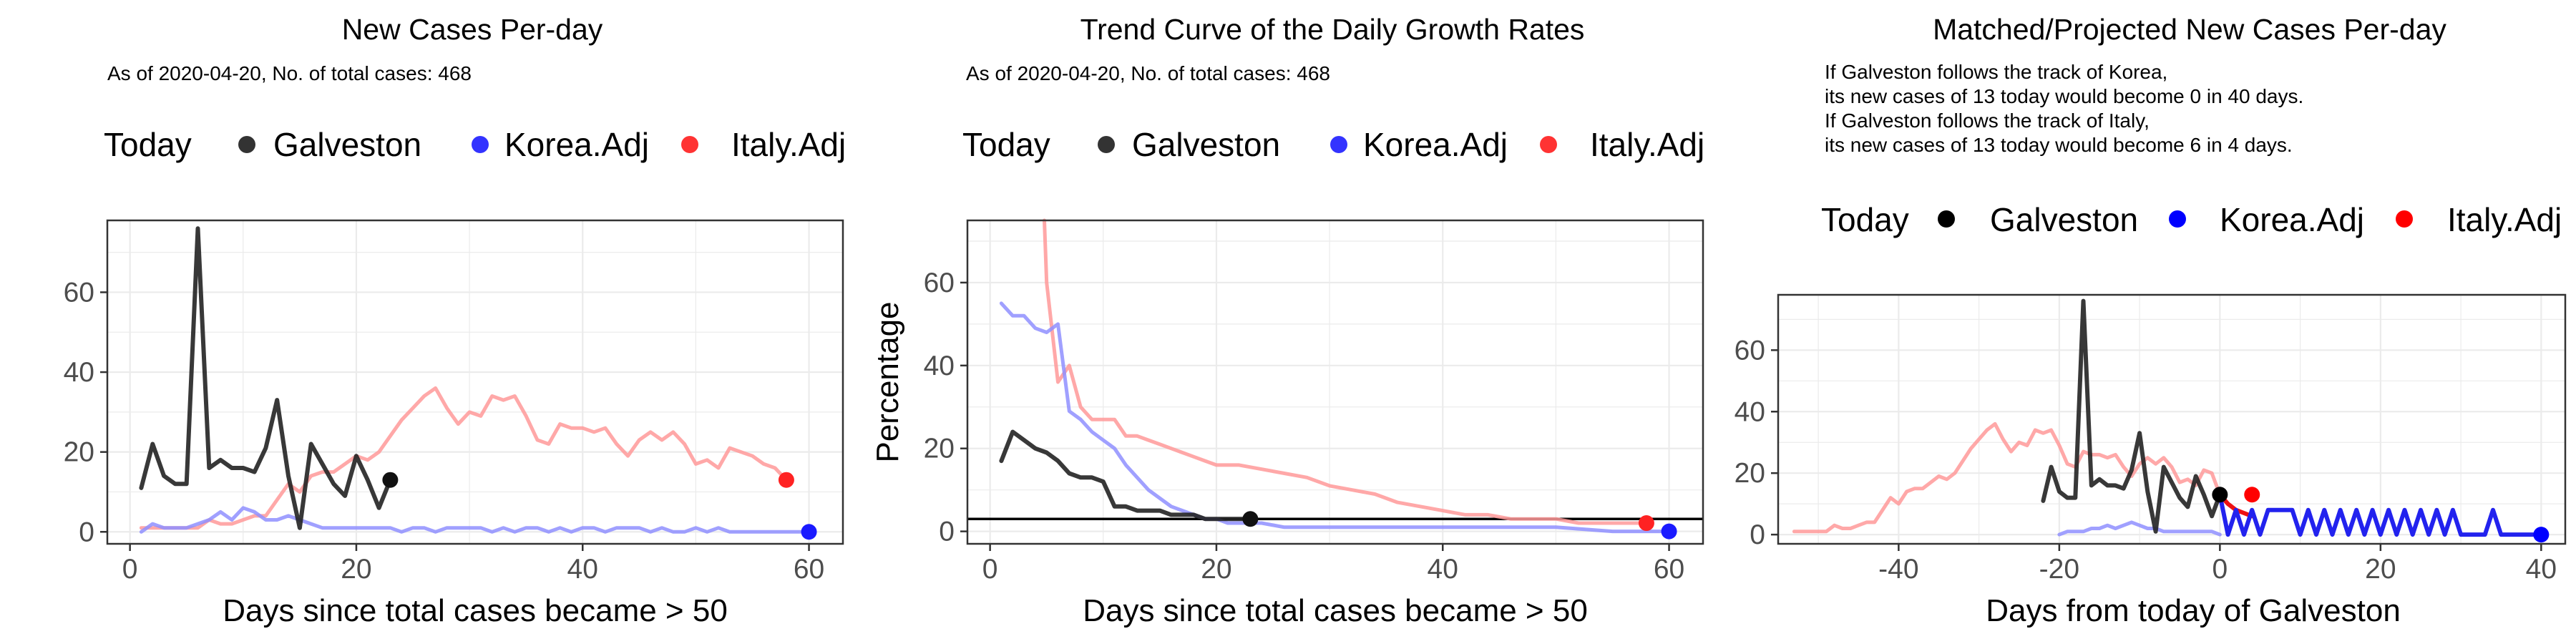  What do you see at coordinates (788, 144) in the screenshot?
I see `panel1-legend-italy: Italy.Adj` at bounding box center [788, 144].